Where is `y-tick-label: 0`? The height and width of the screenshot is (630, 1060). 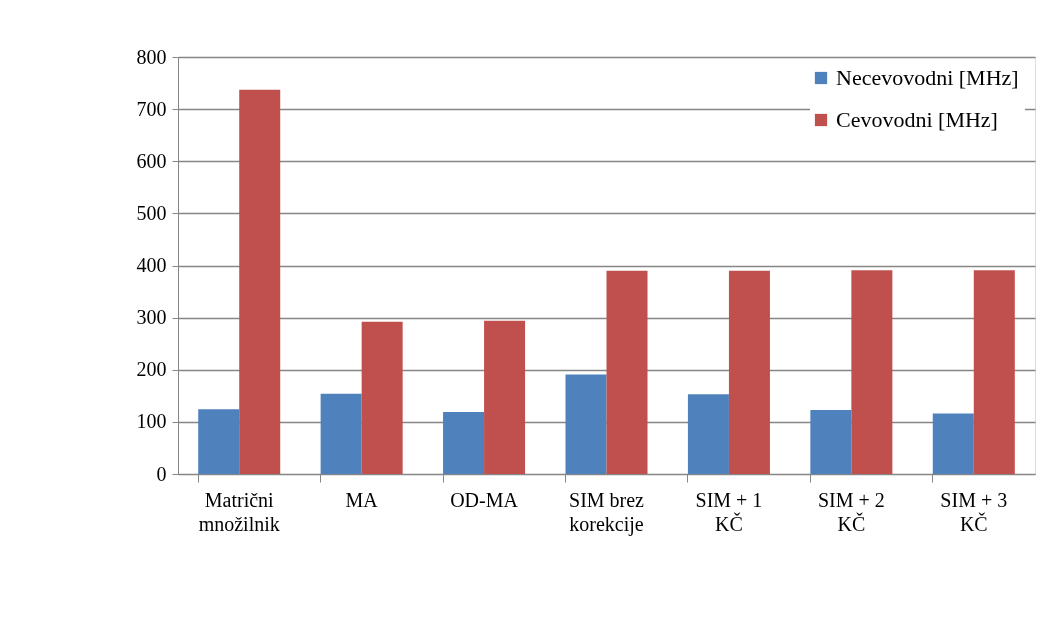 y-tick-label: 0 is located at coordinates (161, 473).